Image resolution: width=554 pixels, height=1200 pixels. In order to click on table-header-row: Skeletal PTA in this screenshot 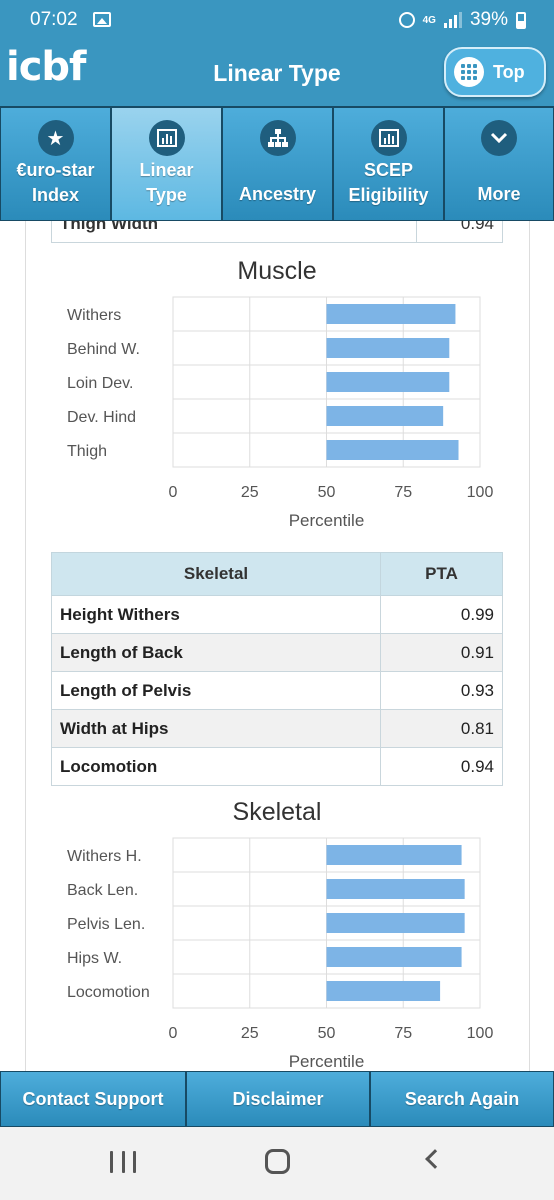, I will do `click(277, 574)`.